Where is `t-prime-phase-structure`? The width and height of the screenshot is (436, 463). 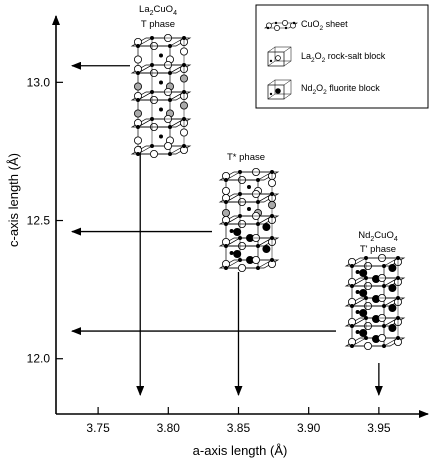 t-prime-phase-structure is located at coordinates (375, 301).